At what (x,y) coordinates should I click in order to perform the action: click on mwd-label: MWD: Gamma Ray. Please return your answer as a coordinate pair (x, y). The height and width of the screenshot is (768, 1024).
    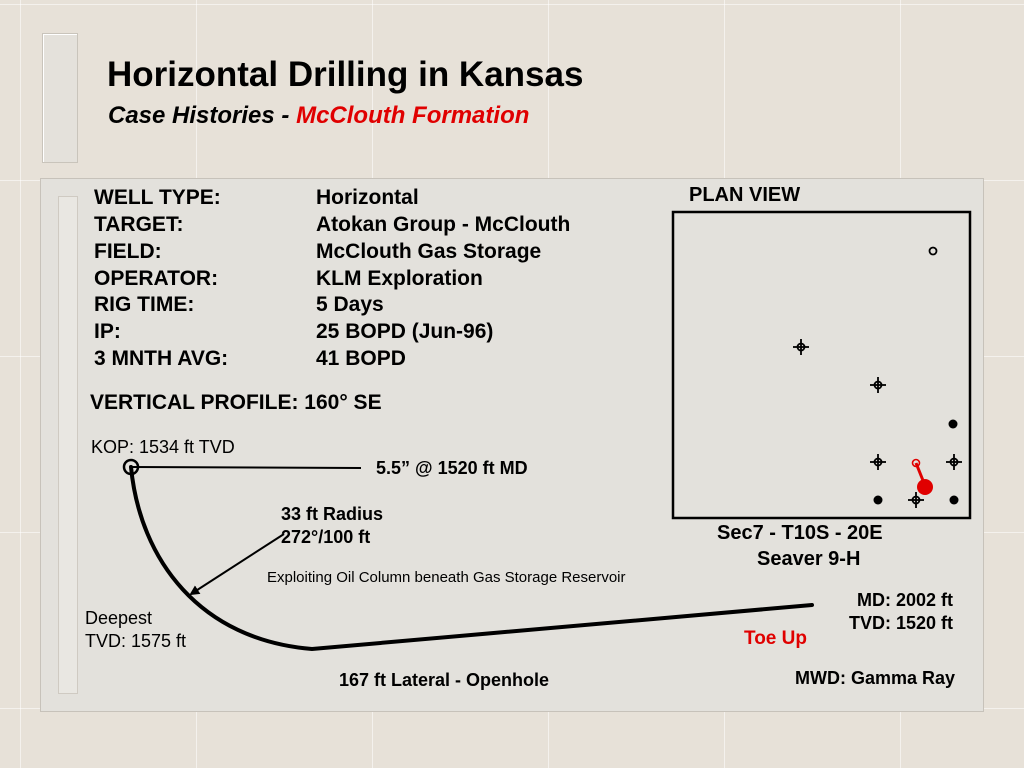
    Looking at the image, I should click on (875, 678).